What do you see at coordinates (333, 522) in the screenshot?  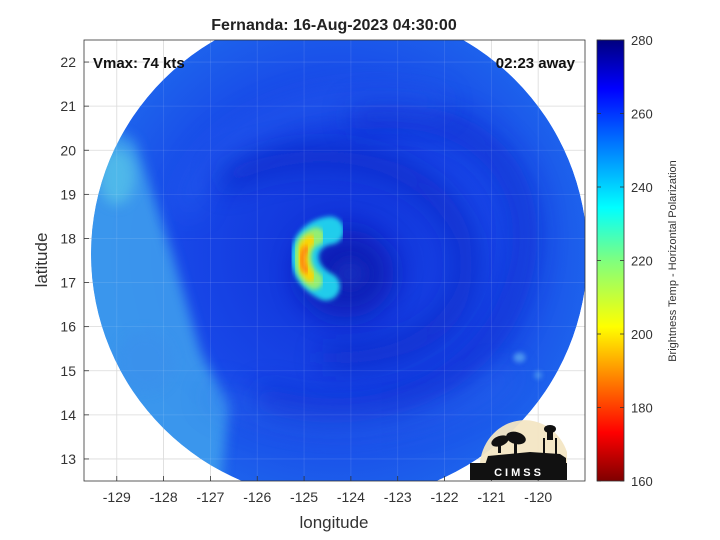 I see `x-axis-label: longitude` at bounding box center [333, 522].